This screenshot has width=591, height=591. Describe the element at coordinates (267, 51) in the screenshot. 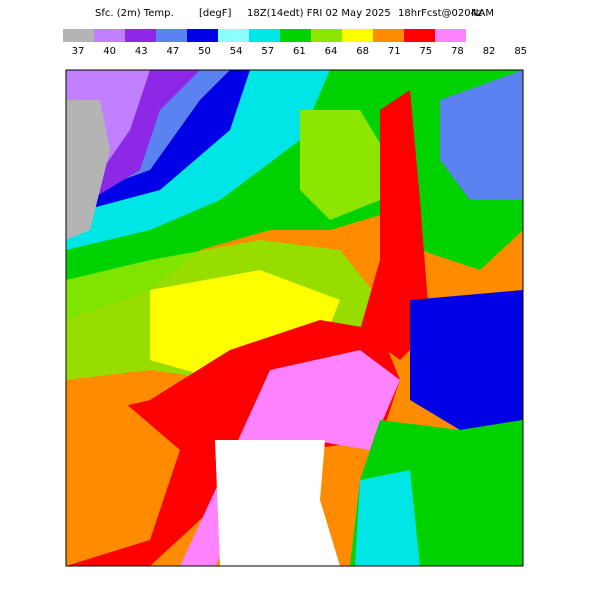

I see `colorbar-label: 57` at that location.